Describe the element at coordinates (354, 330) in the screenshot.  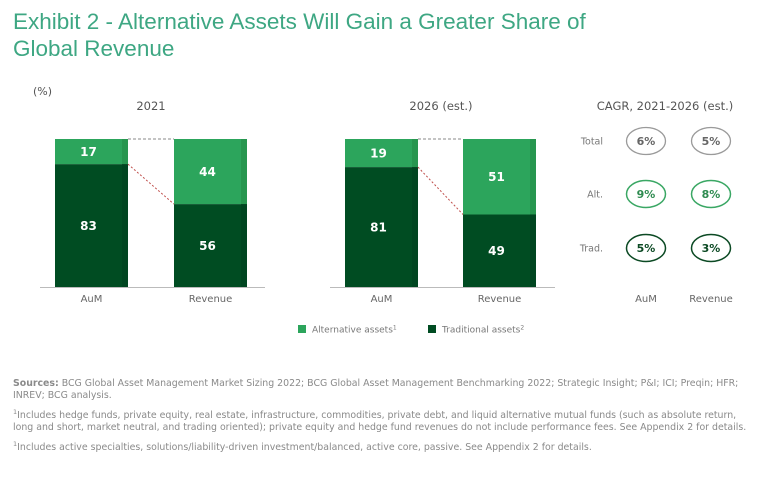
I see `legend-label-alternative: Alternative assets1` at that location.